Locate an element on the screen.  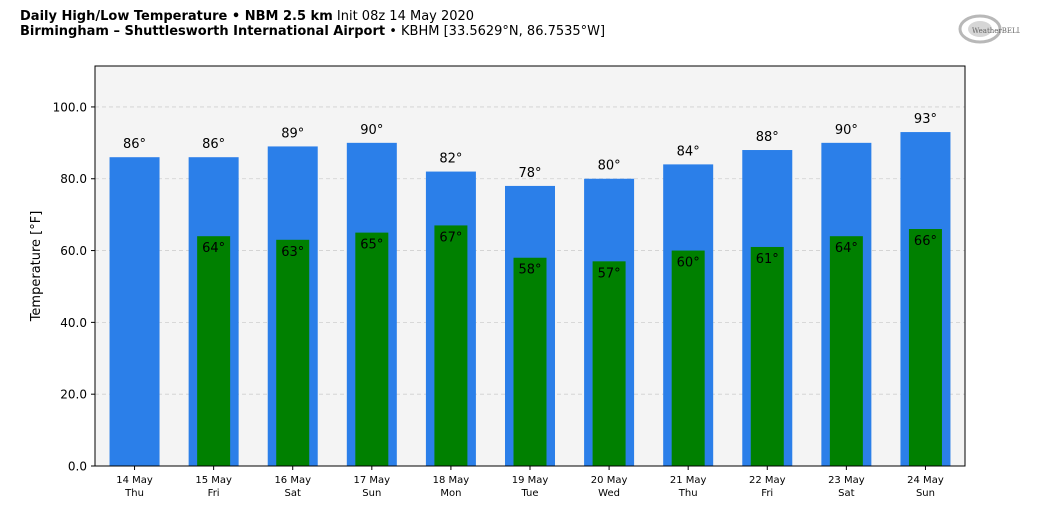
y-tick-label: 100.0 is located at coordinates (70, 107).